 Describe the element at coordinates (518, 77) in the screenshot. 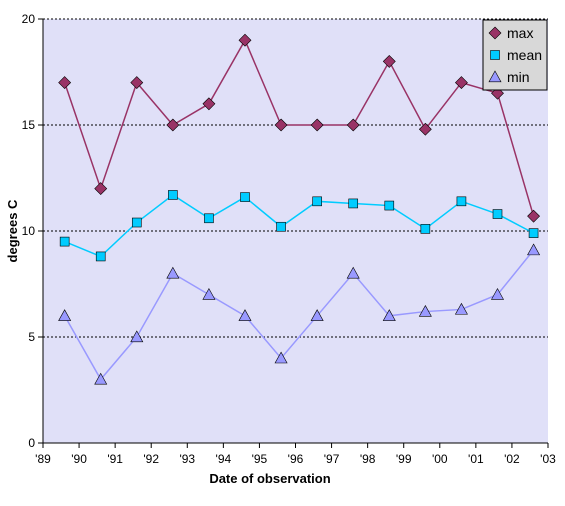

I see `legend-label-min: min` at that location.